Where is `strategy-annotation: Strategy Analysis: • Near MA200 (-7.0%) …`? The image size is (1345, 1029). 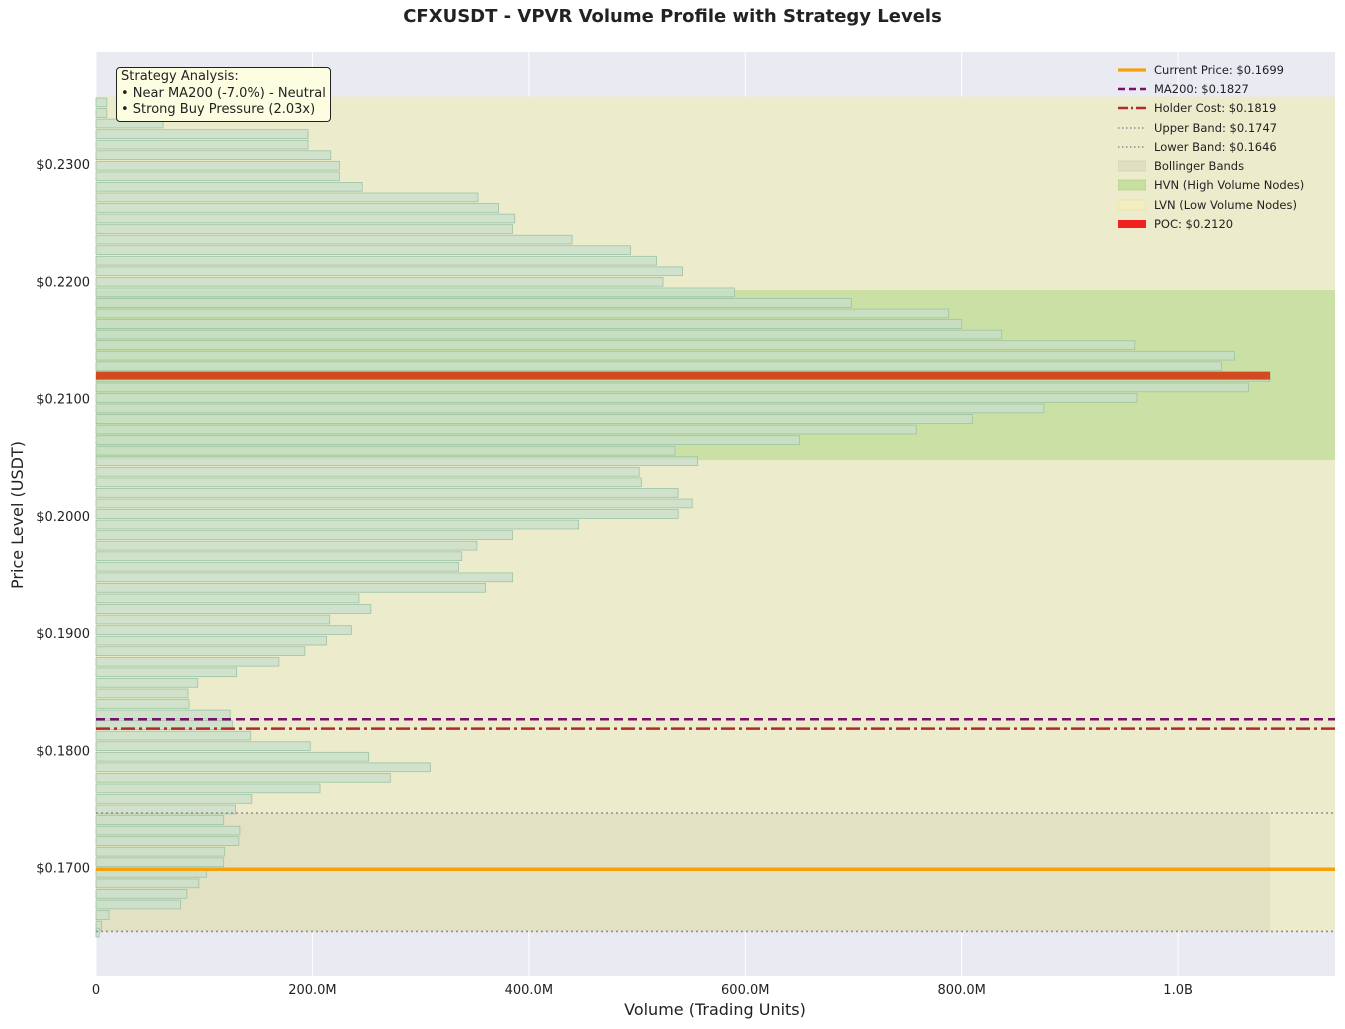
strategy-annotation: Strategy Analysis: • Near MA200 (-7.0%) … is located at coordinates (223, 94).